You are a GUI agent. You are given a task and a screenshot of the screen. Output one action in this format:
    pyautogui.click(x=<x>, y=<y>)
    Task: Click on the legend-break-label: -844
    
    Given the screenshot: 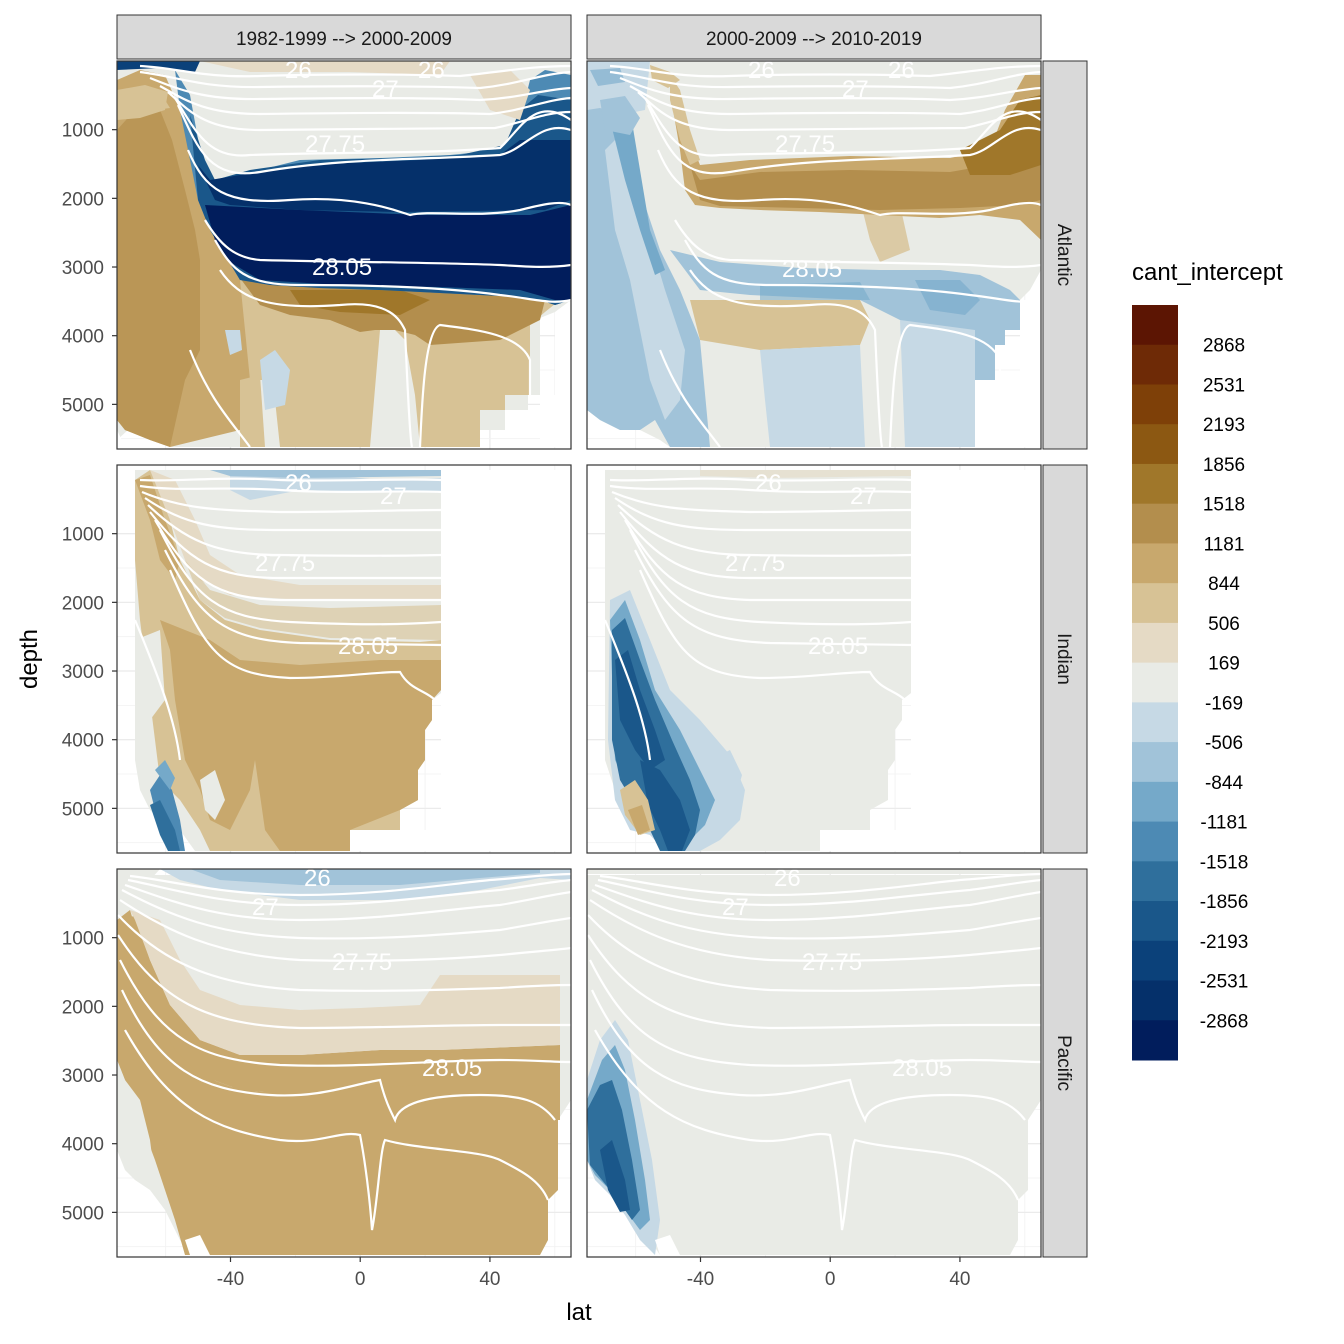 What is the action you would take?
    pyautogui.click(x=1224, y=783)
    